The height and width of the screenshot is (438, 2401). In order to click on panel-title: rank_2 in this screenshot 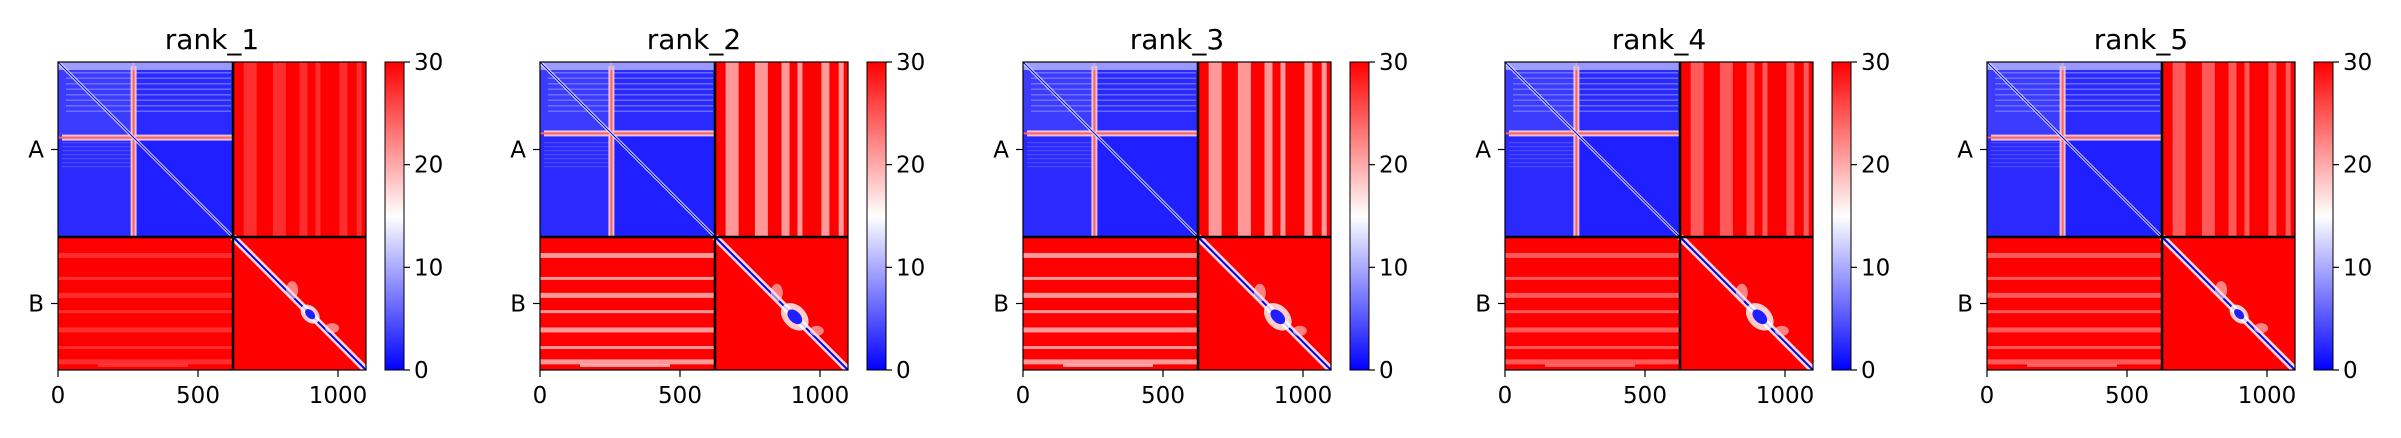, I will do `click(694, 39)`.